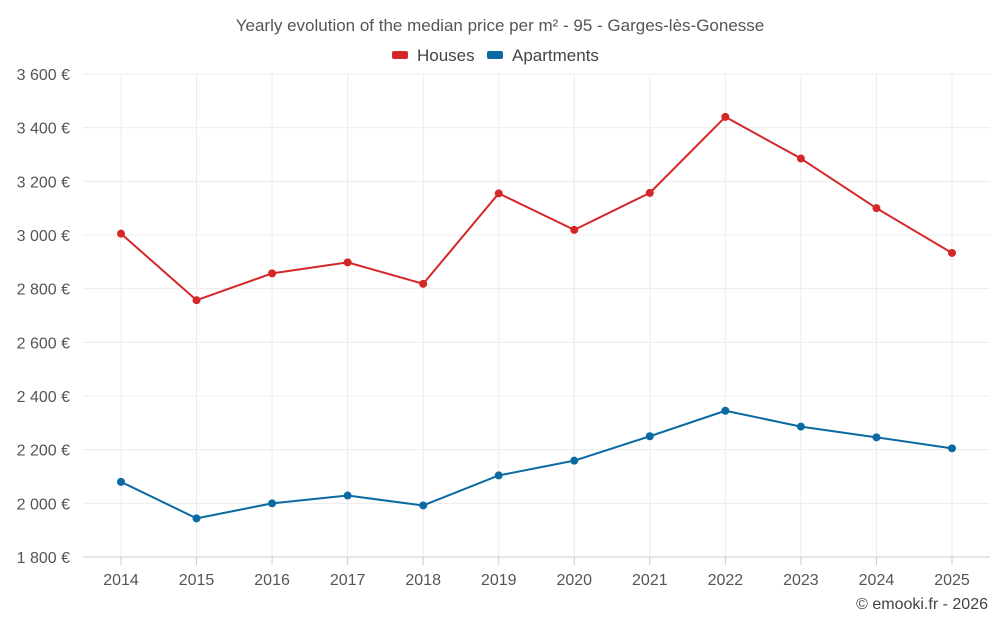  What do you see at coordinates (446, 55) in the screenshot?
I see `legend-label-houses: Houses` at bounding box center [446, 55].